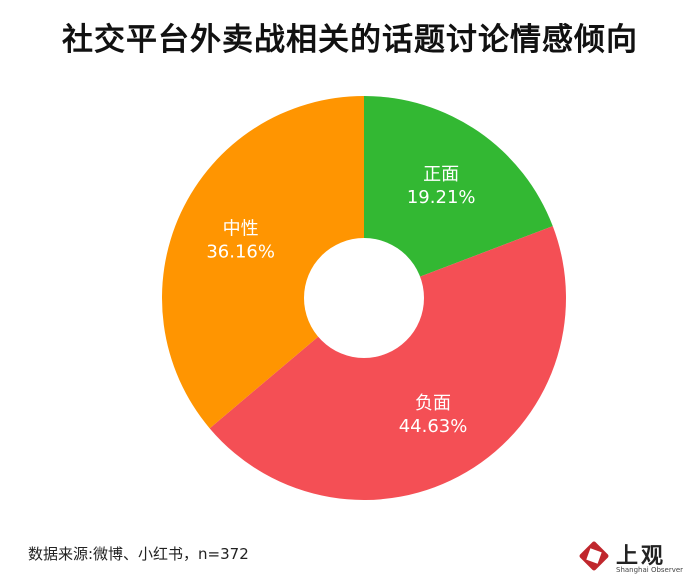 The width and height of the screenshot is (700, 588). I want to click on logo-subtext: Shanghai Observer, so click(650, 570).